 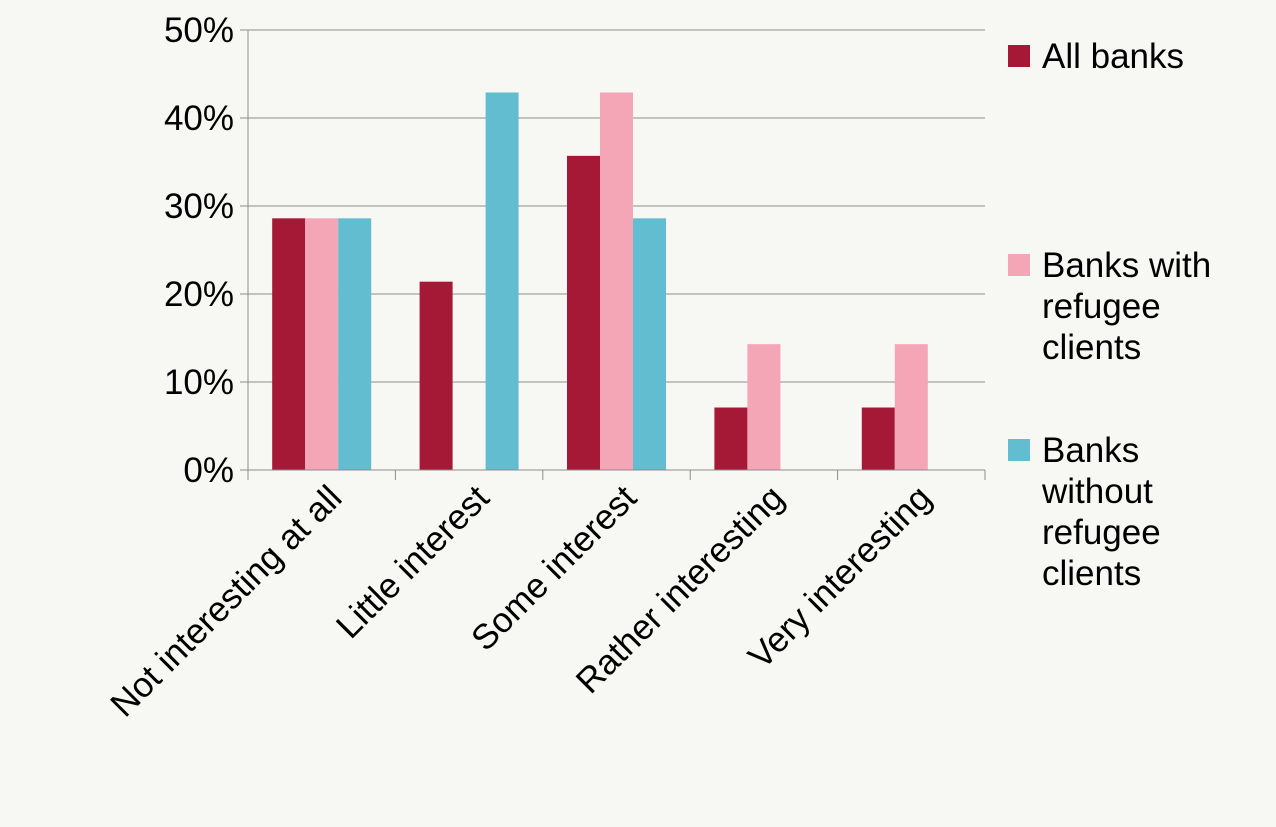 I want to click on legend-item: All banks, so click(x=1096, y=56).